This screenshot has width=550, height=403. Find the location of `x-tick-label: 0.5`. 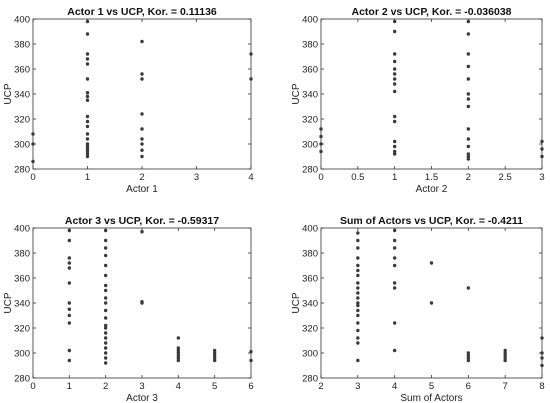

x-tick-label: 0.5 is located at coordinates (357, 177).